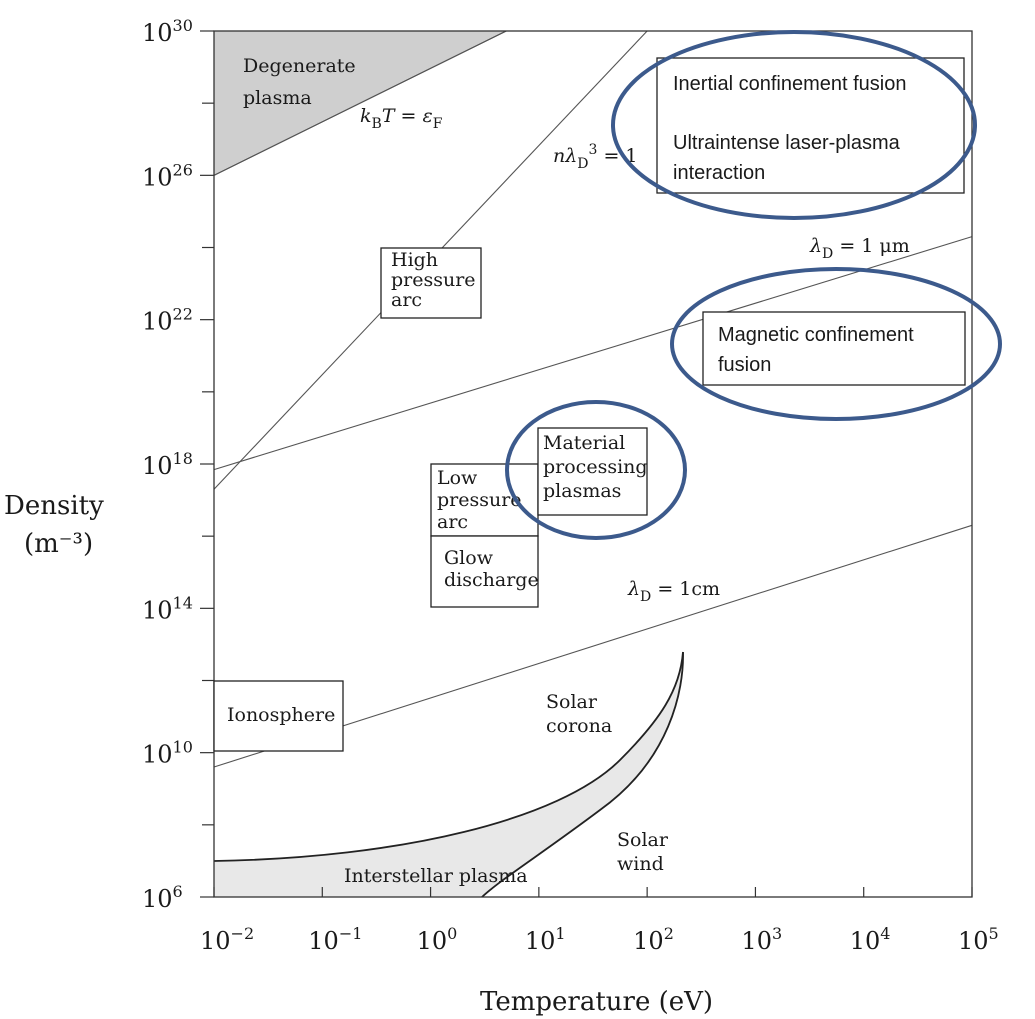 This screenshot has height=1019, width=1035. Describe the element at coordinates (167, 31) in the screenshot. I see `y-tick-label: 1030` at that location.